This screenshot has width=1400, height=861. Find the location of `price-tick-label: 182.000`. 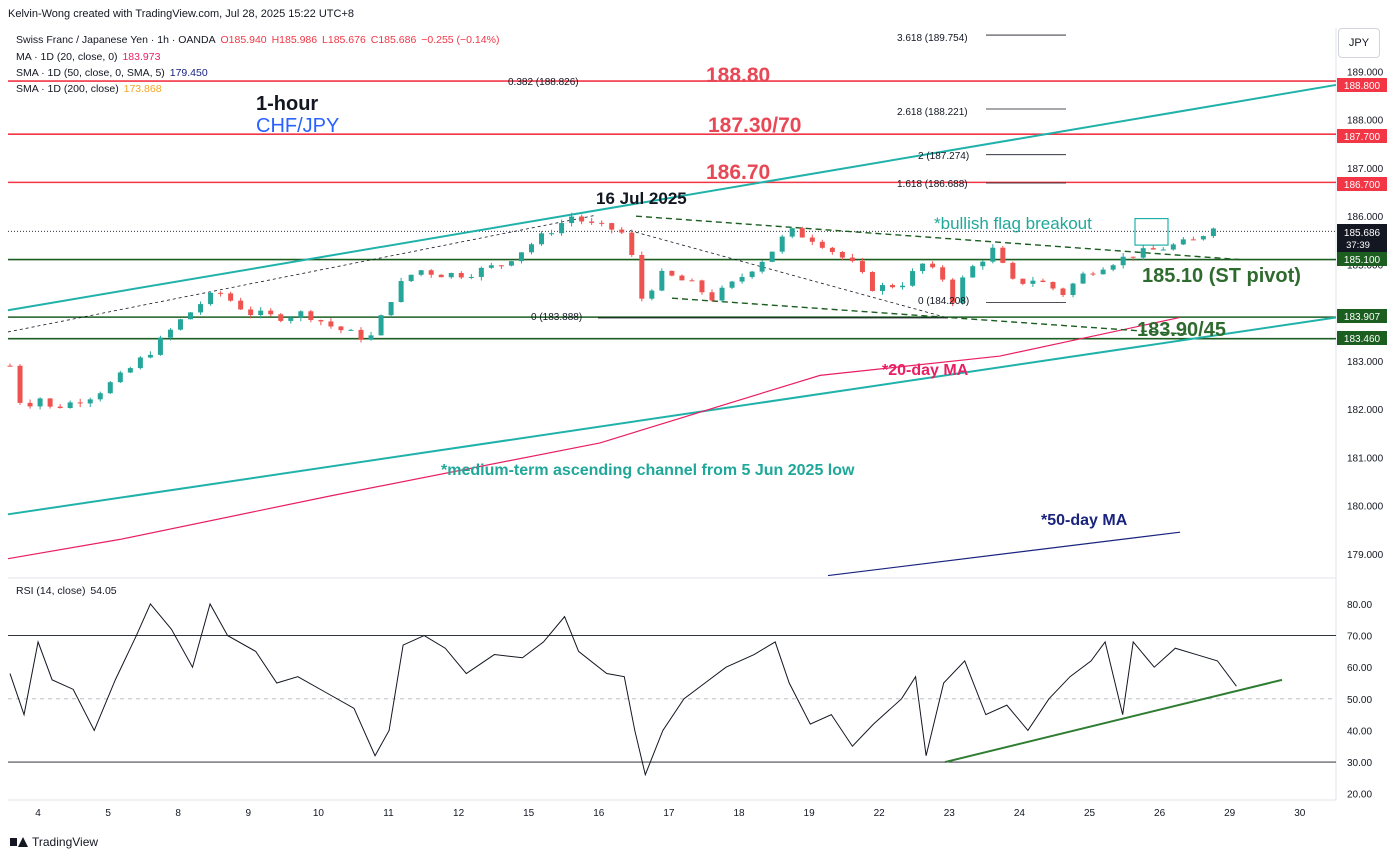

price-tick-label: 182.000 is located at coordinates (1365, 410).